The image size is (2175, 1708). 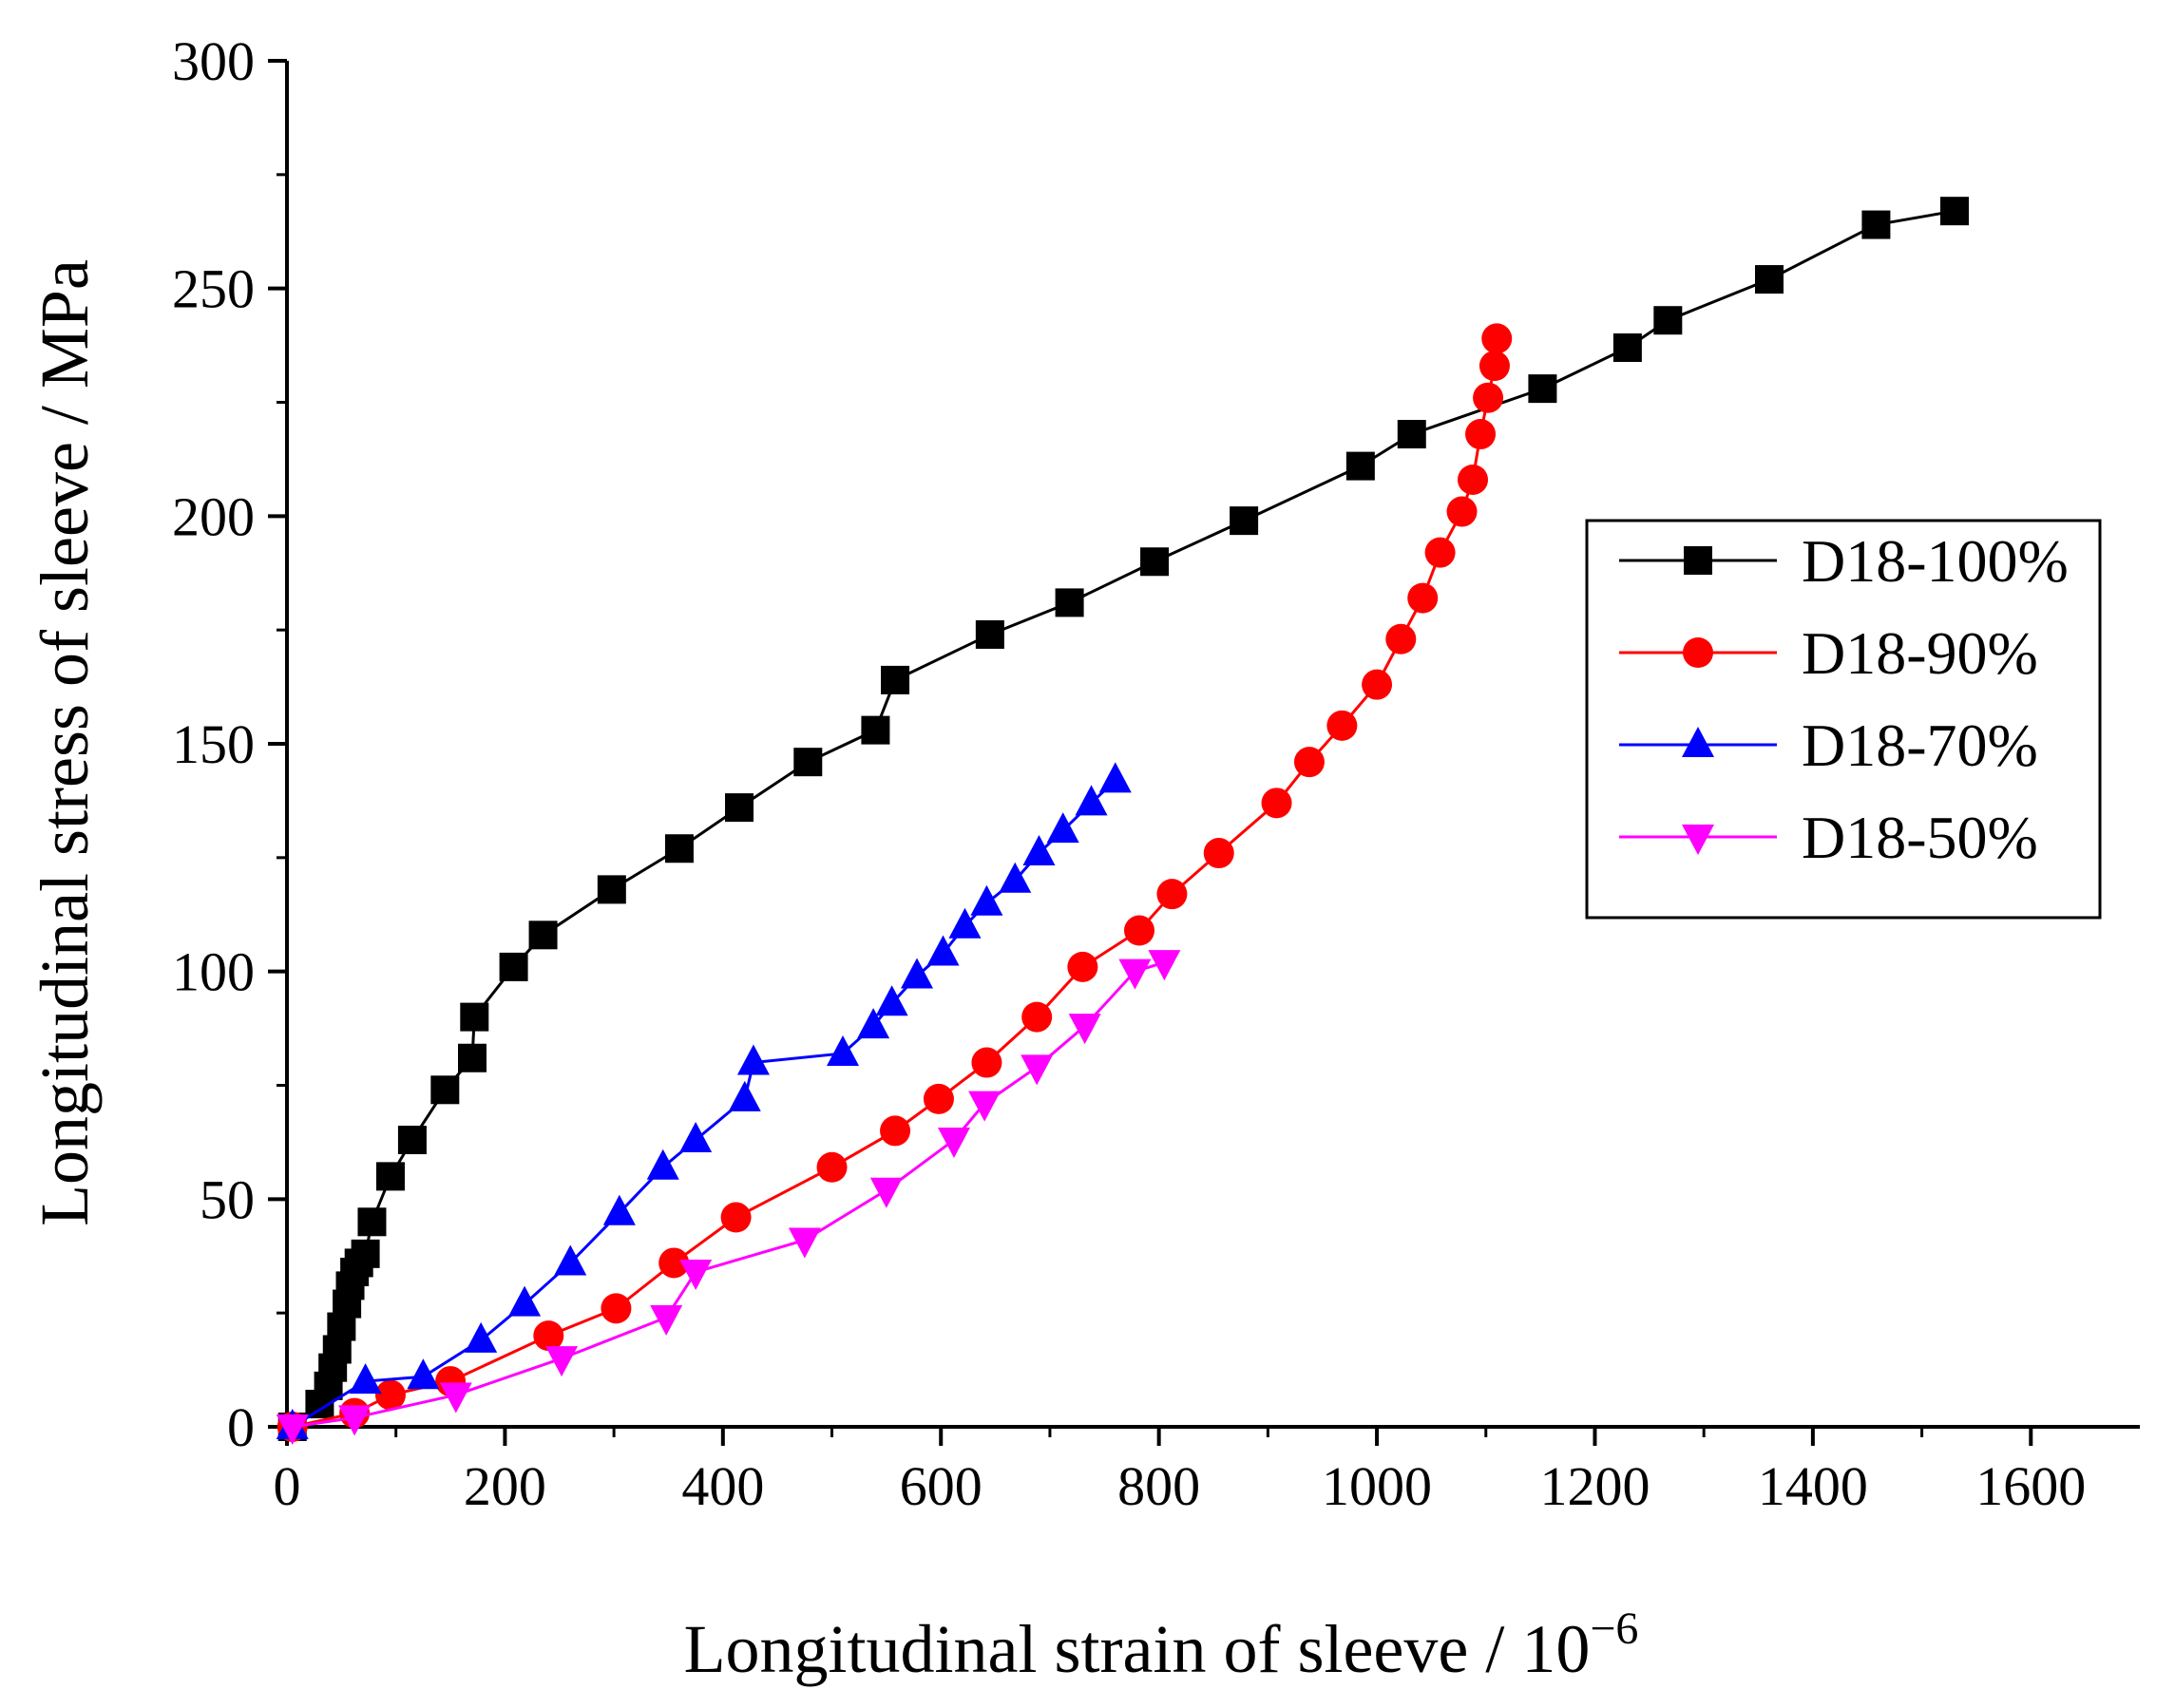 I want to click on x-tick-label: 600, so click(x=941, y=1486).